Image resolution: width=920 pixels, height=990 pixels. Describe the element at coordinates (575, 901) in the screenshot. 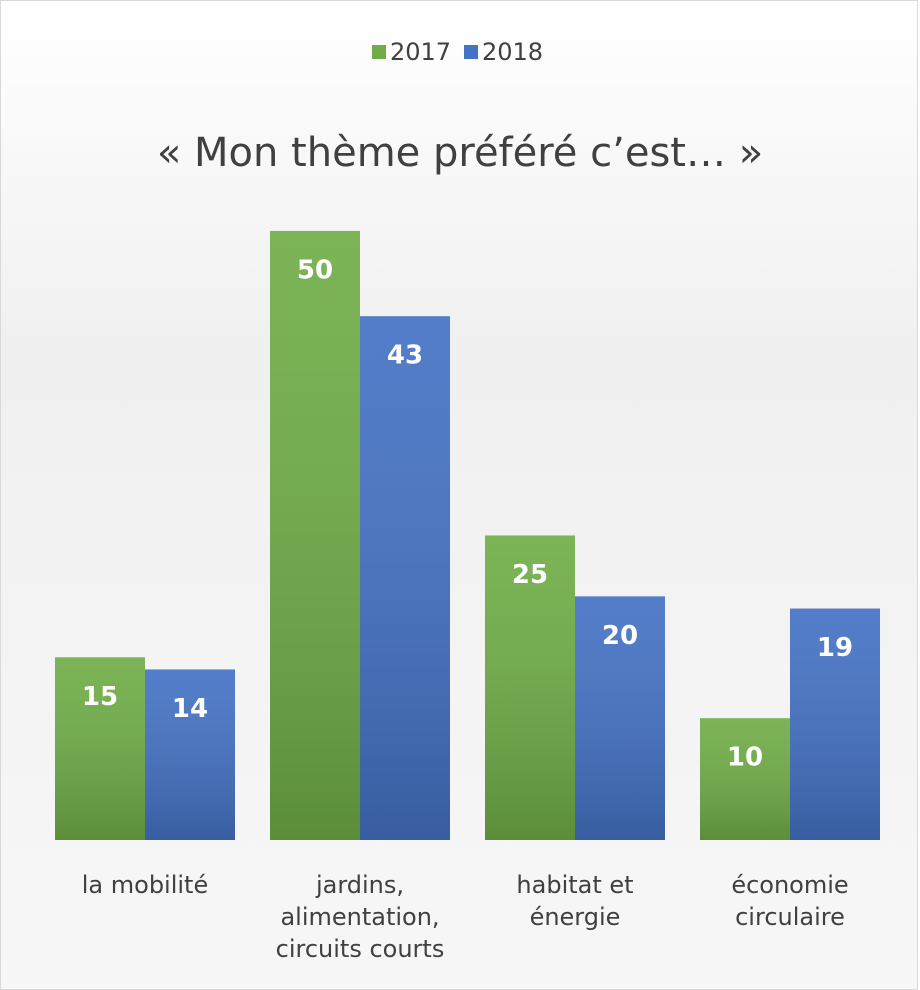

I see `x-tick-label: habitat et énergie` at that location.